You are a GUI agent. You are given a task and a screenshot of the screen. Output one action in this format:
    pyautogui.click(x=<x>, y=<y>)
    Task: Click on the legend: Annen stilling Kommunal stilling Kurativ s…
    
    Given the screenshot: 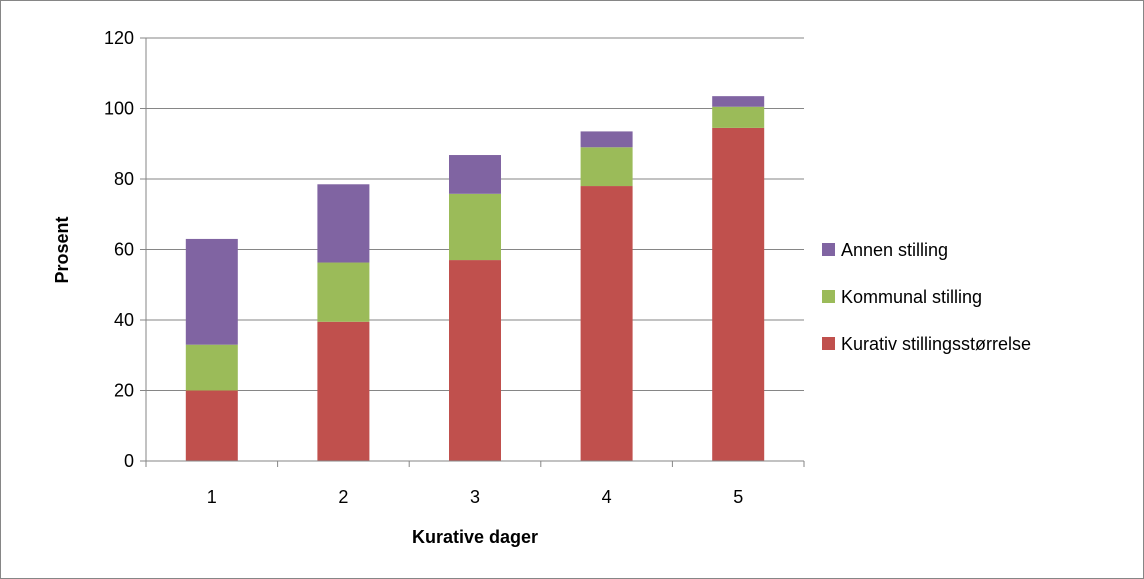 What is the action you would take?
    pyautogui.click(x=926, y=297)
    